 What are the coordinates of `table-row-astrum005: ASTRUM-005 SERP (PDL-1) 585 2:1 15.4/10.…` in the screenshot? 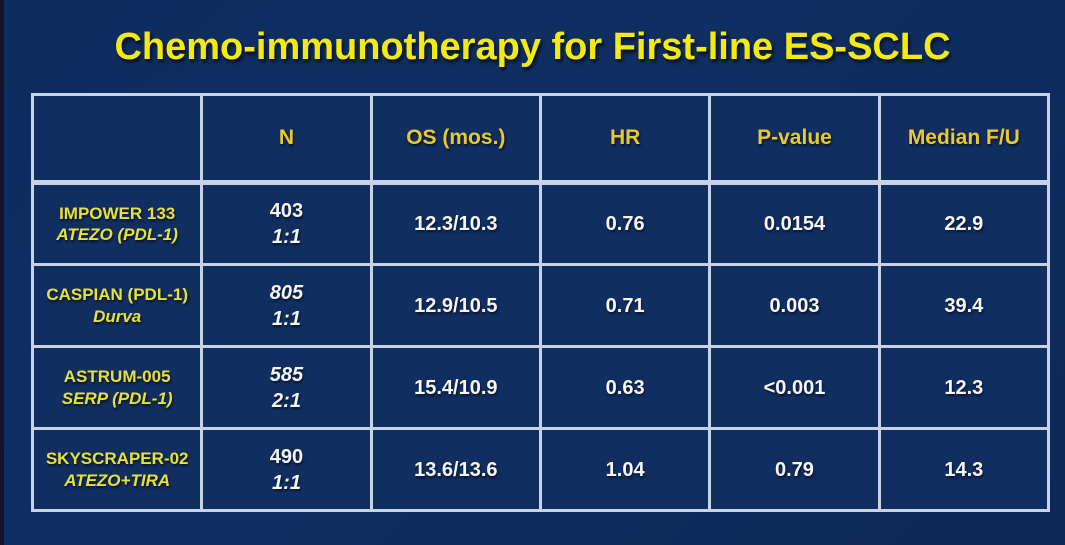 It's located at (540, 387).